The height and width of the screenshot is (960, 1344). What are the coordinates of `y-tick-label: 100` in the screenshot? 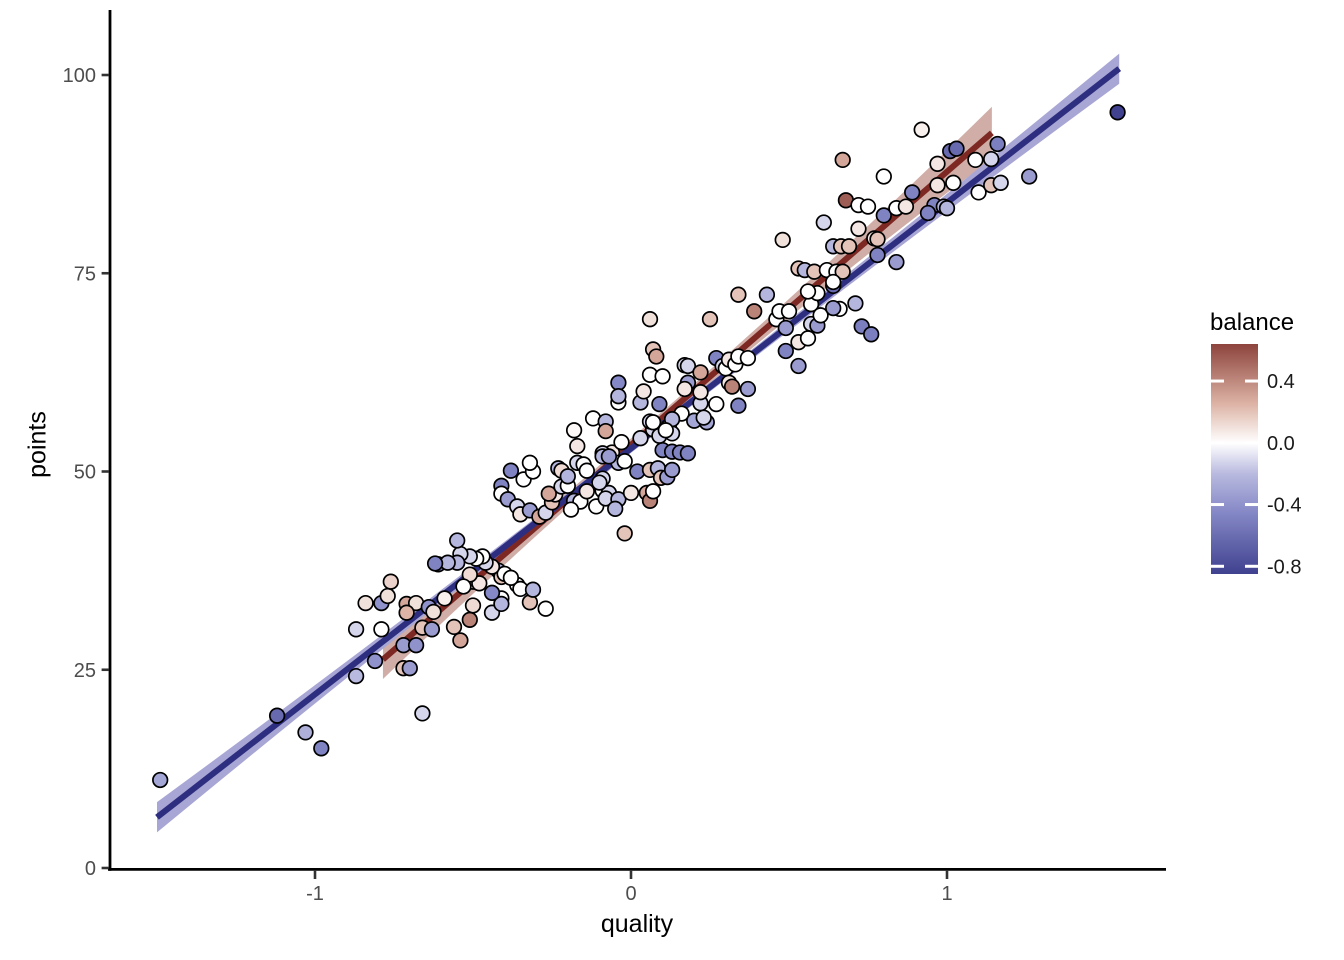 It's located at (79, 76).